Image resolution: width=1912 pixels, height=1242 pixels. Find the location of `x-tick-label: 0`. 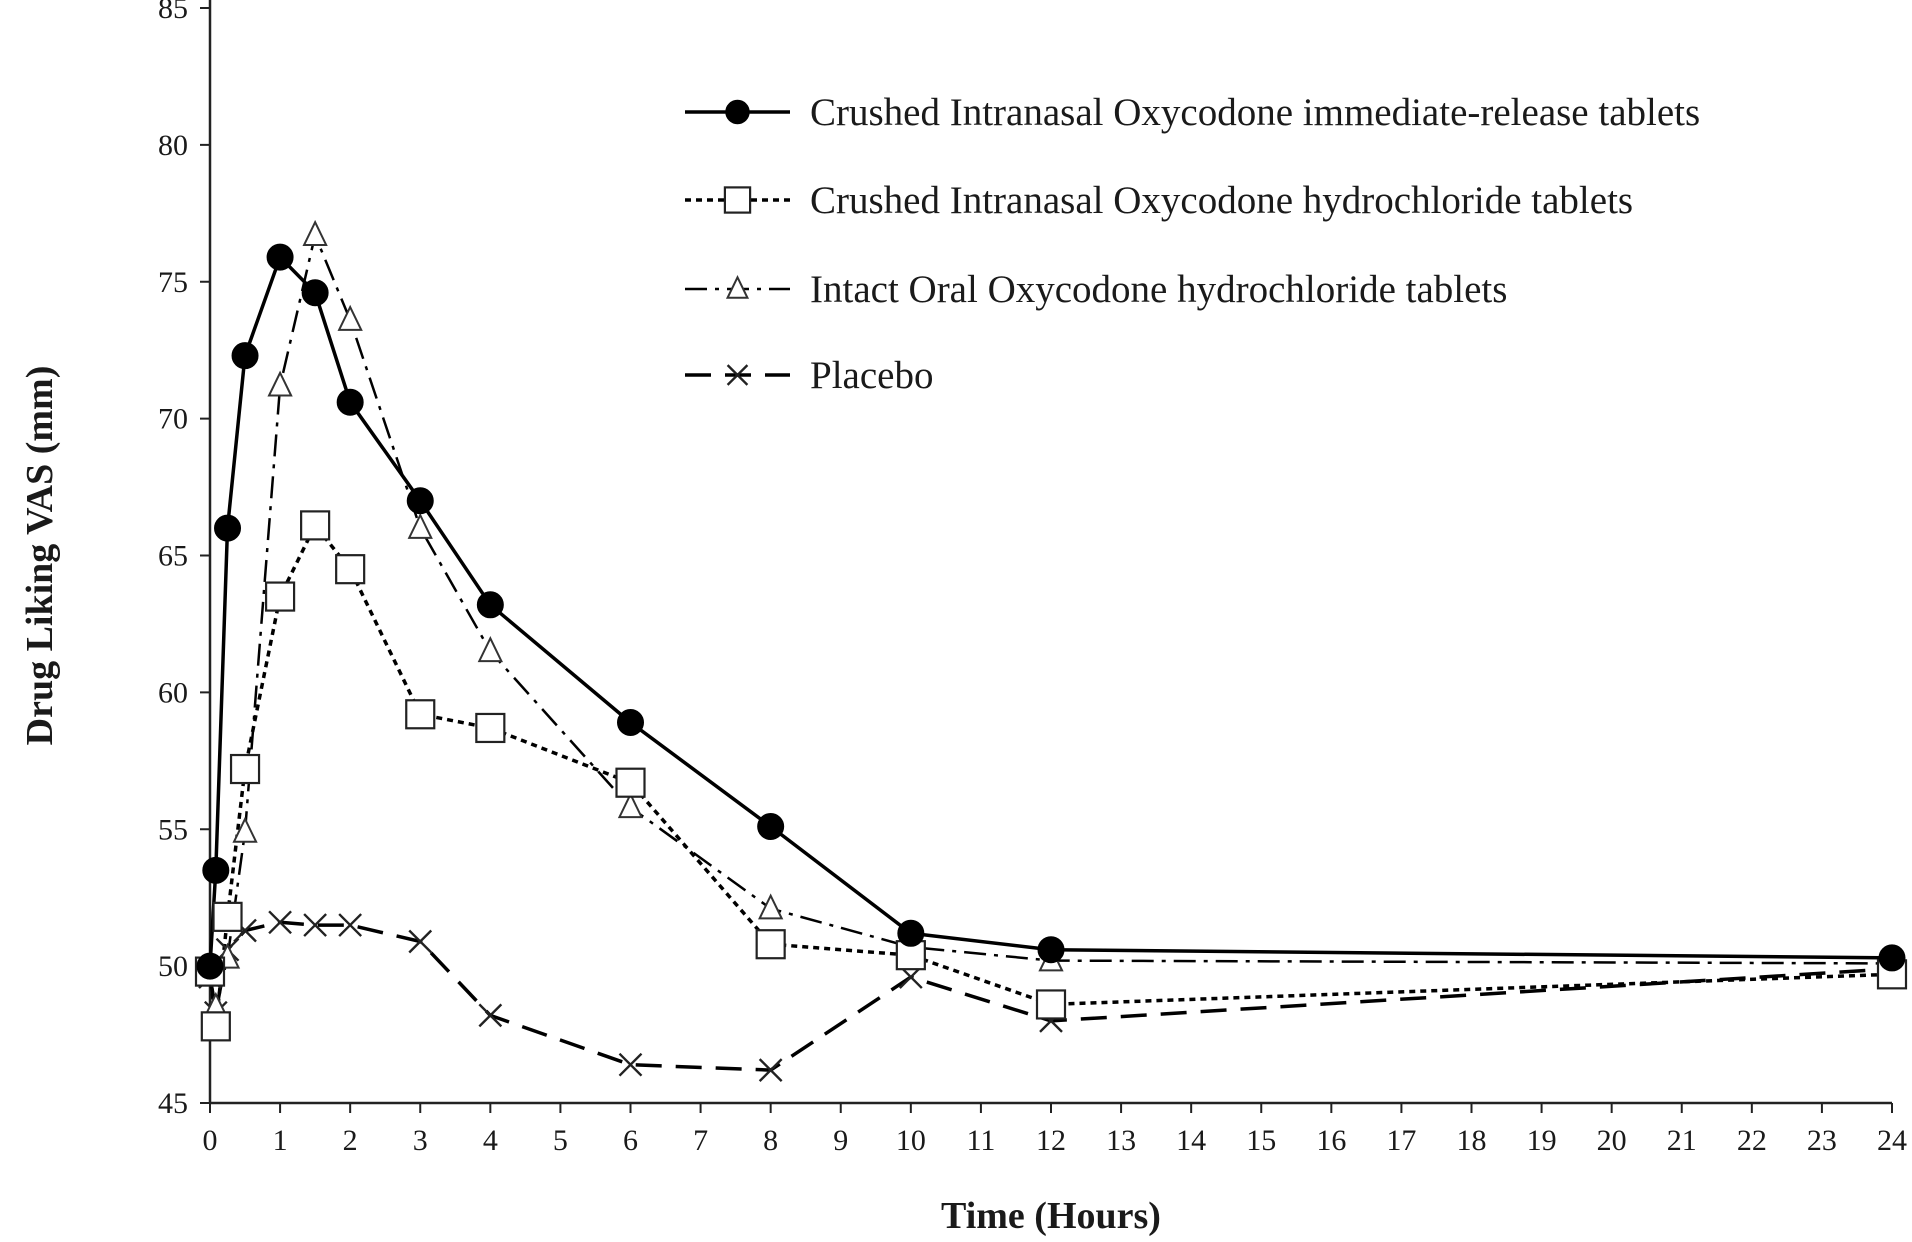

x-tick-label: 0 is located at coordinates (210, 1140).